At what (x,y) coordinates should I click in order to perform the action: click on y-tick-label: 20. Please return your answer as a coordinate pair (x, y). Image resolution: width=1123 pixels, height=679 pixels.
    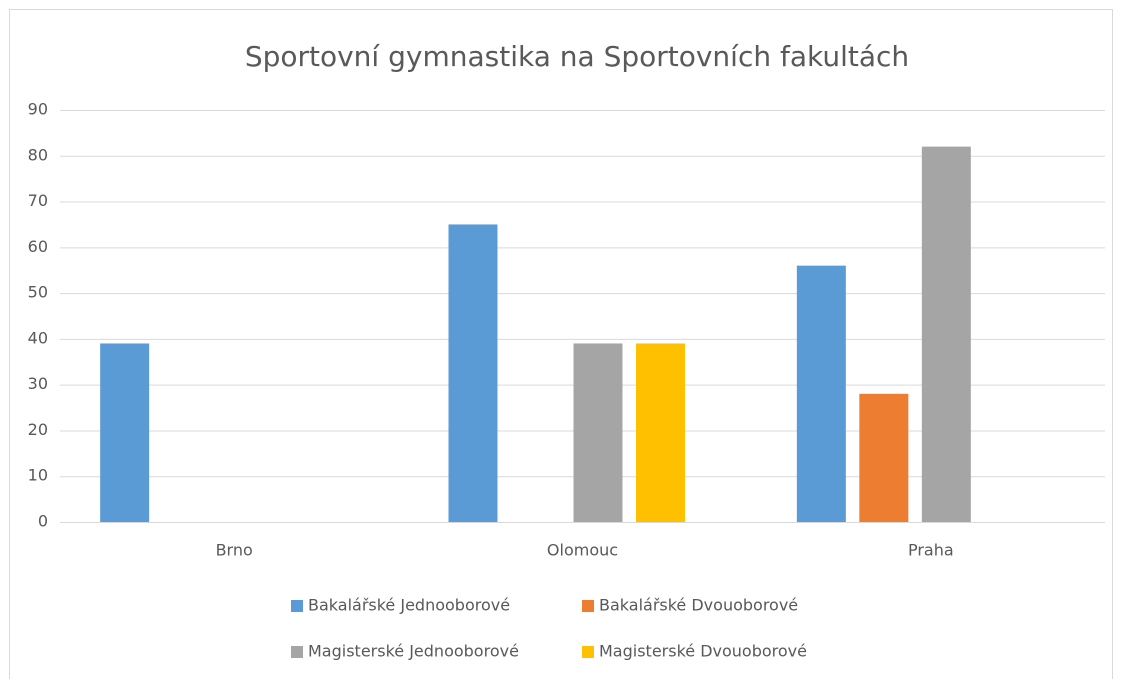
    Looking at the image, I should click on (38, 429).